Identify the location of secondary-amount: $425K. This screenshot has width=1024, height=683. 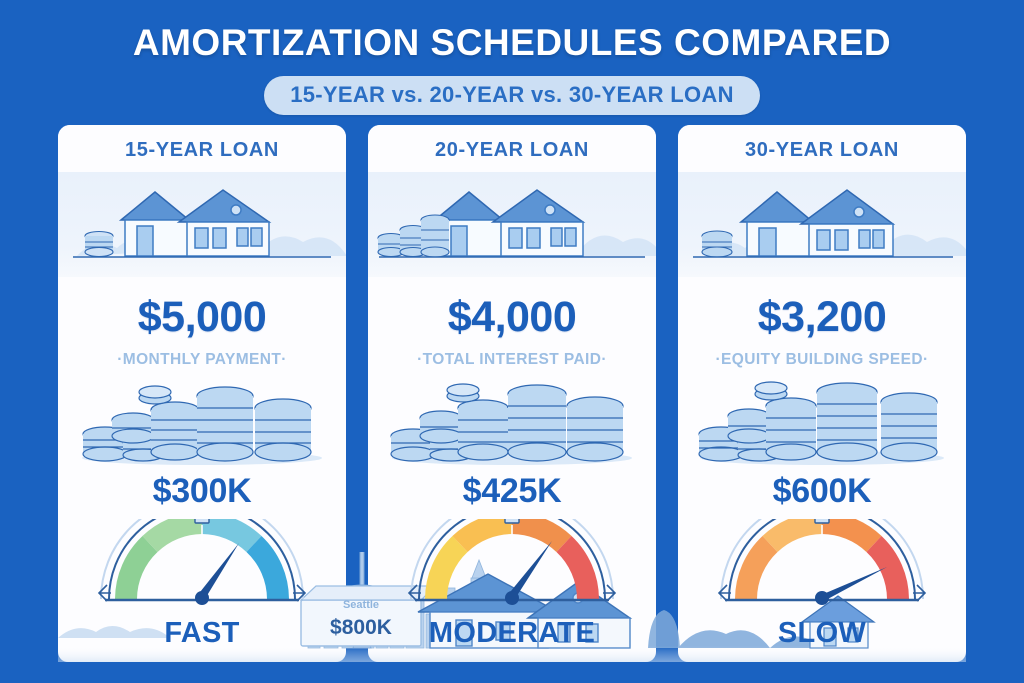
(512, 491).